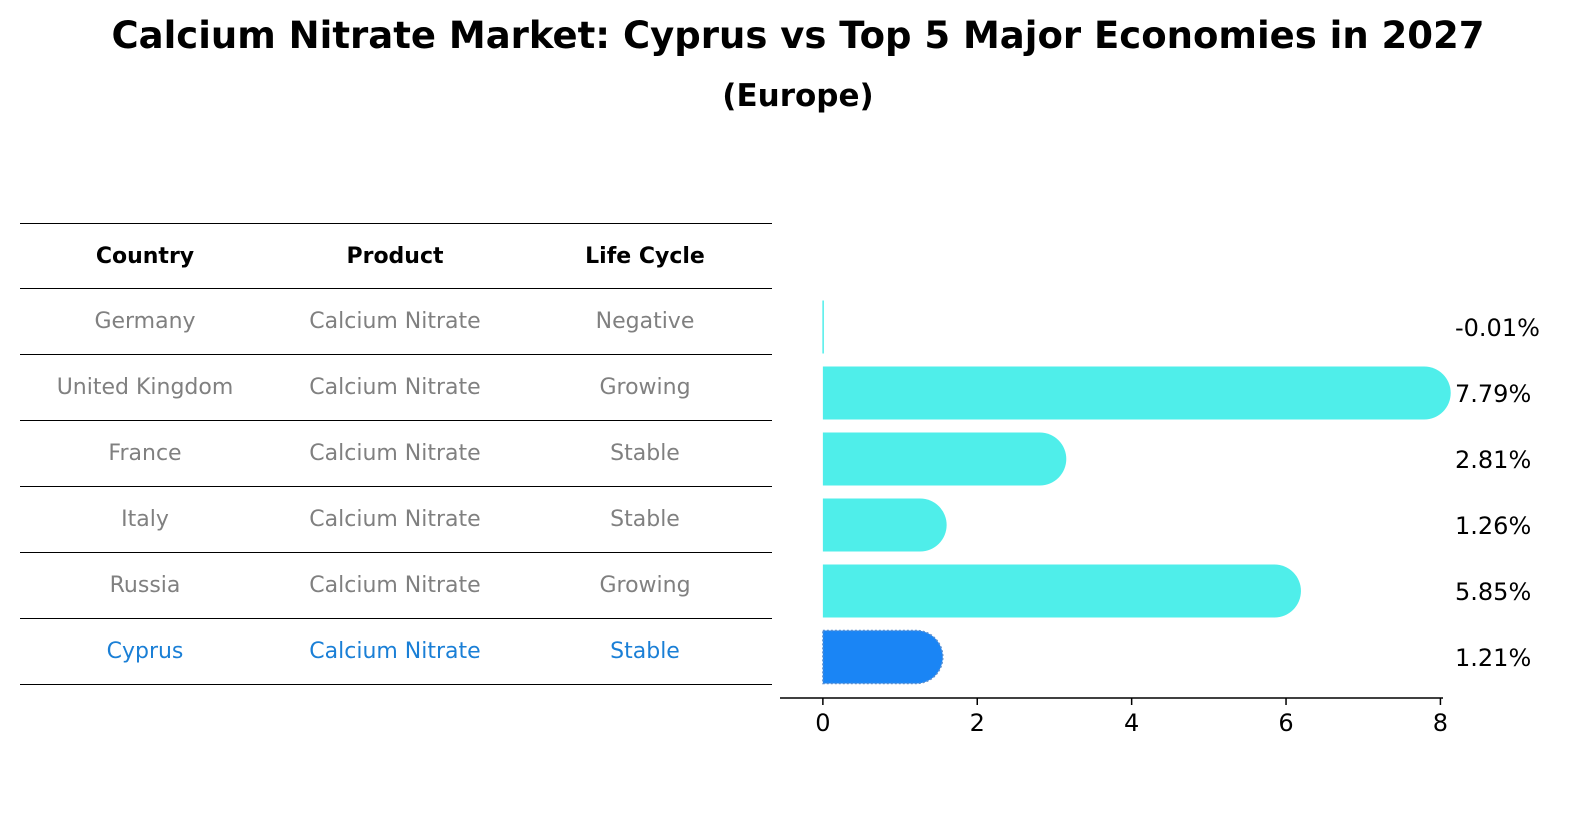 The height and width of the screenshot is (823, 1596). I want to click on life-cycle-cell: Negative, so click(645, 321).